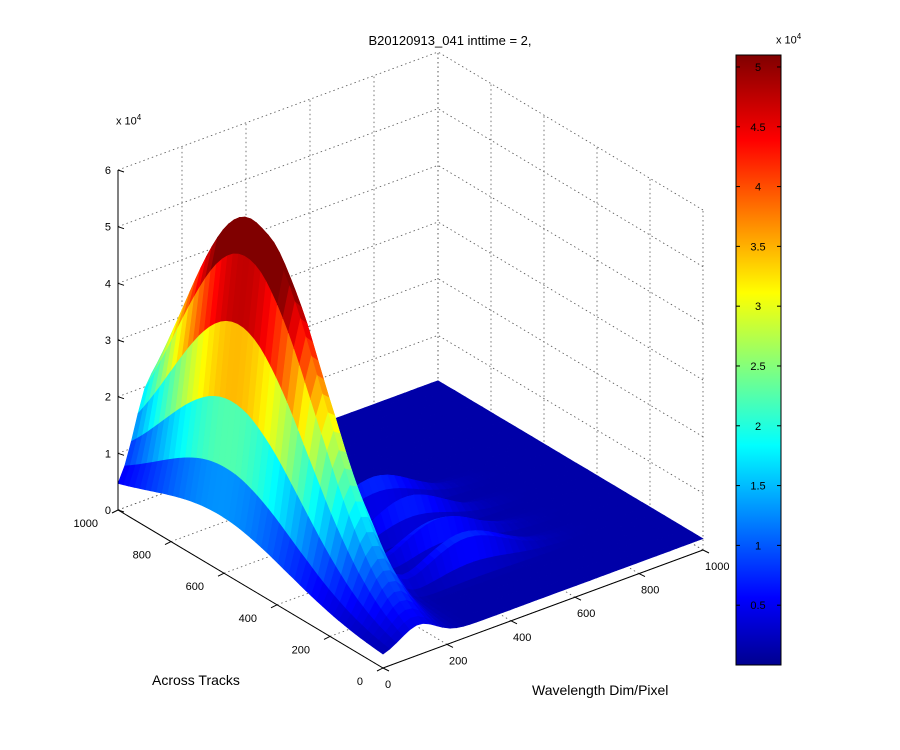  What do you see at coordinates (799, 36) in the screenshot?
I see `colorbar-multiplier-exponent: 4` at bounding box center [799, 36].